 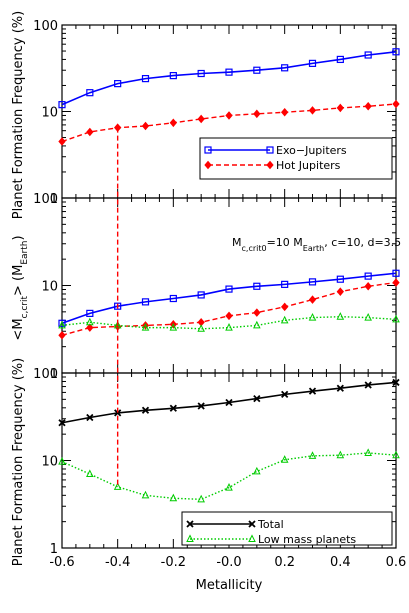 What do you see at coordinates (229, 585) in the screenshot?
I see `x-axis-label: Metallicity` at bounding box center [229, 585].